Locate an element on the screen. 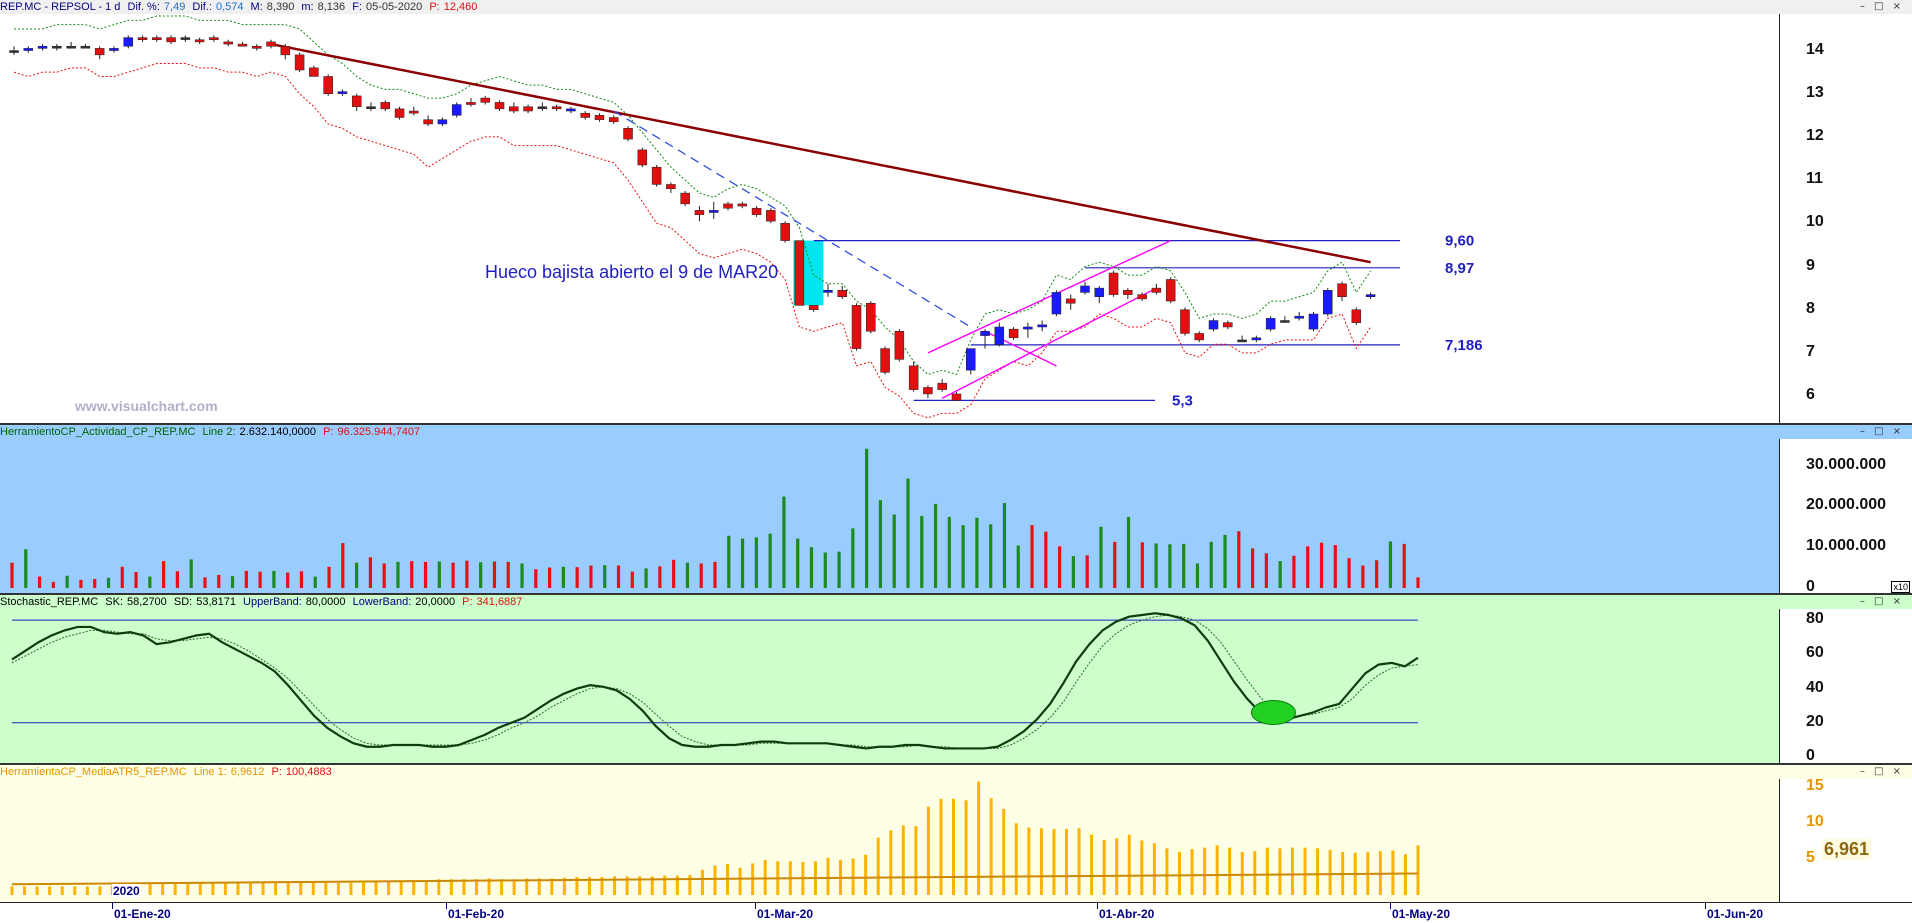  gap-annotation: Hueco bajista abierto el 9 de MAR20 is located at coordinates (631, 272).